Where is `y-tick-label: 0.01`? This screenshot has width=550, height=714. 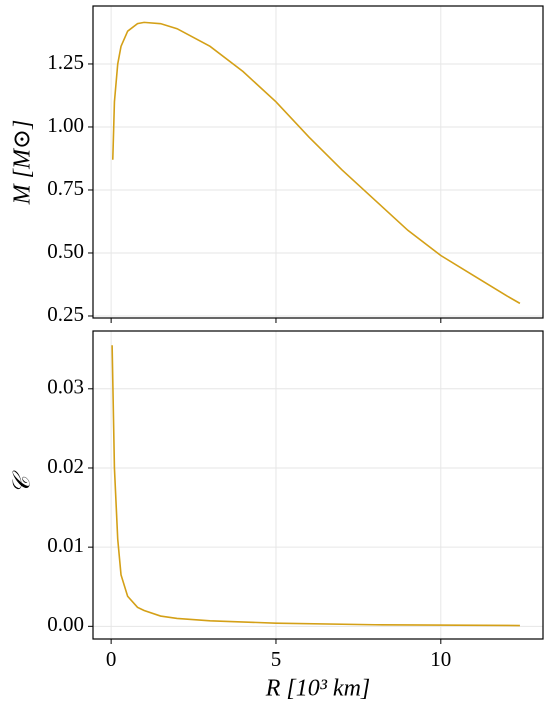 y-tick-label: 0.01 is located at coordinates (65, 545).